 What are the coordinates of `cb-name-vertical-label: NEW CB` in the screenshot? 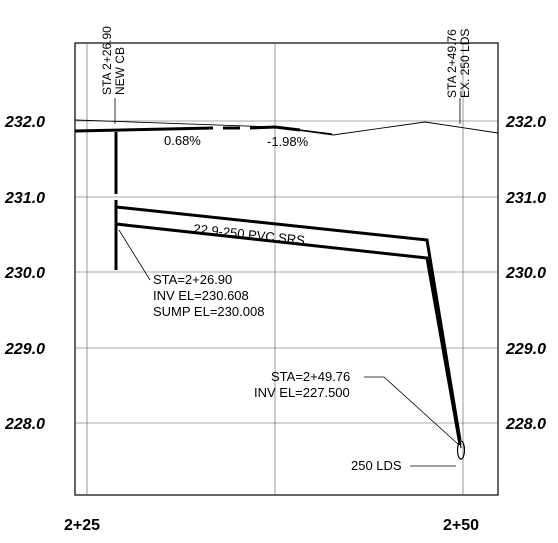 It's located at (120, 71).